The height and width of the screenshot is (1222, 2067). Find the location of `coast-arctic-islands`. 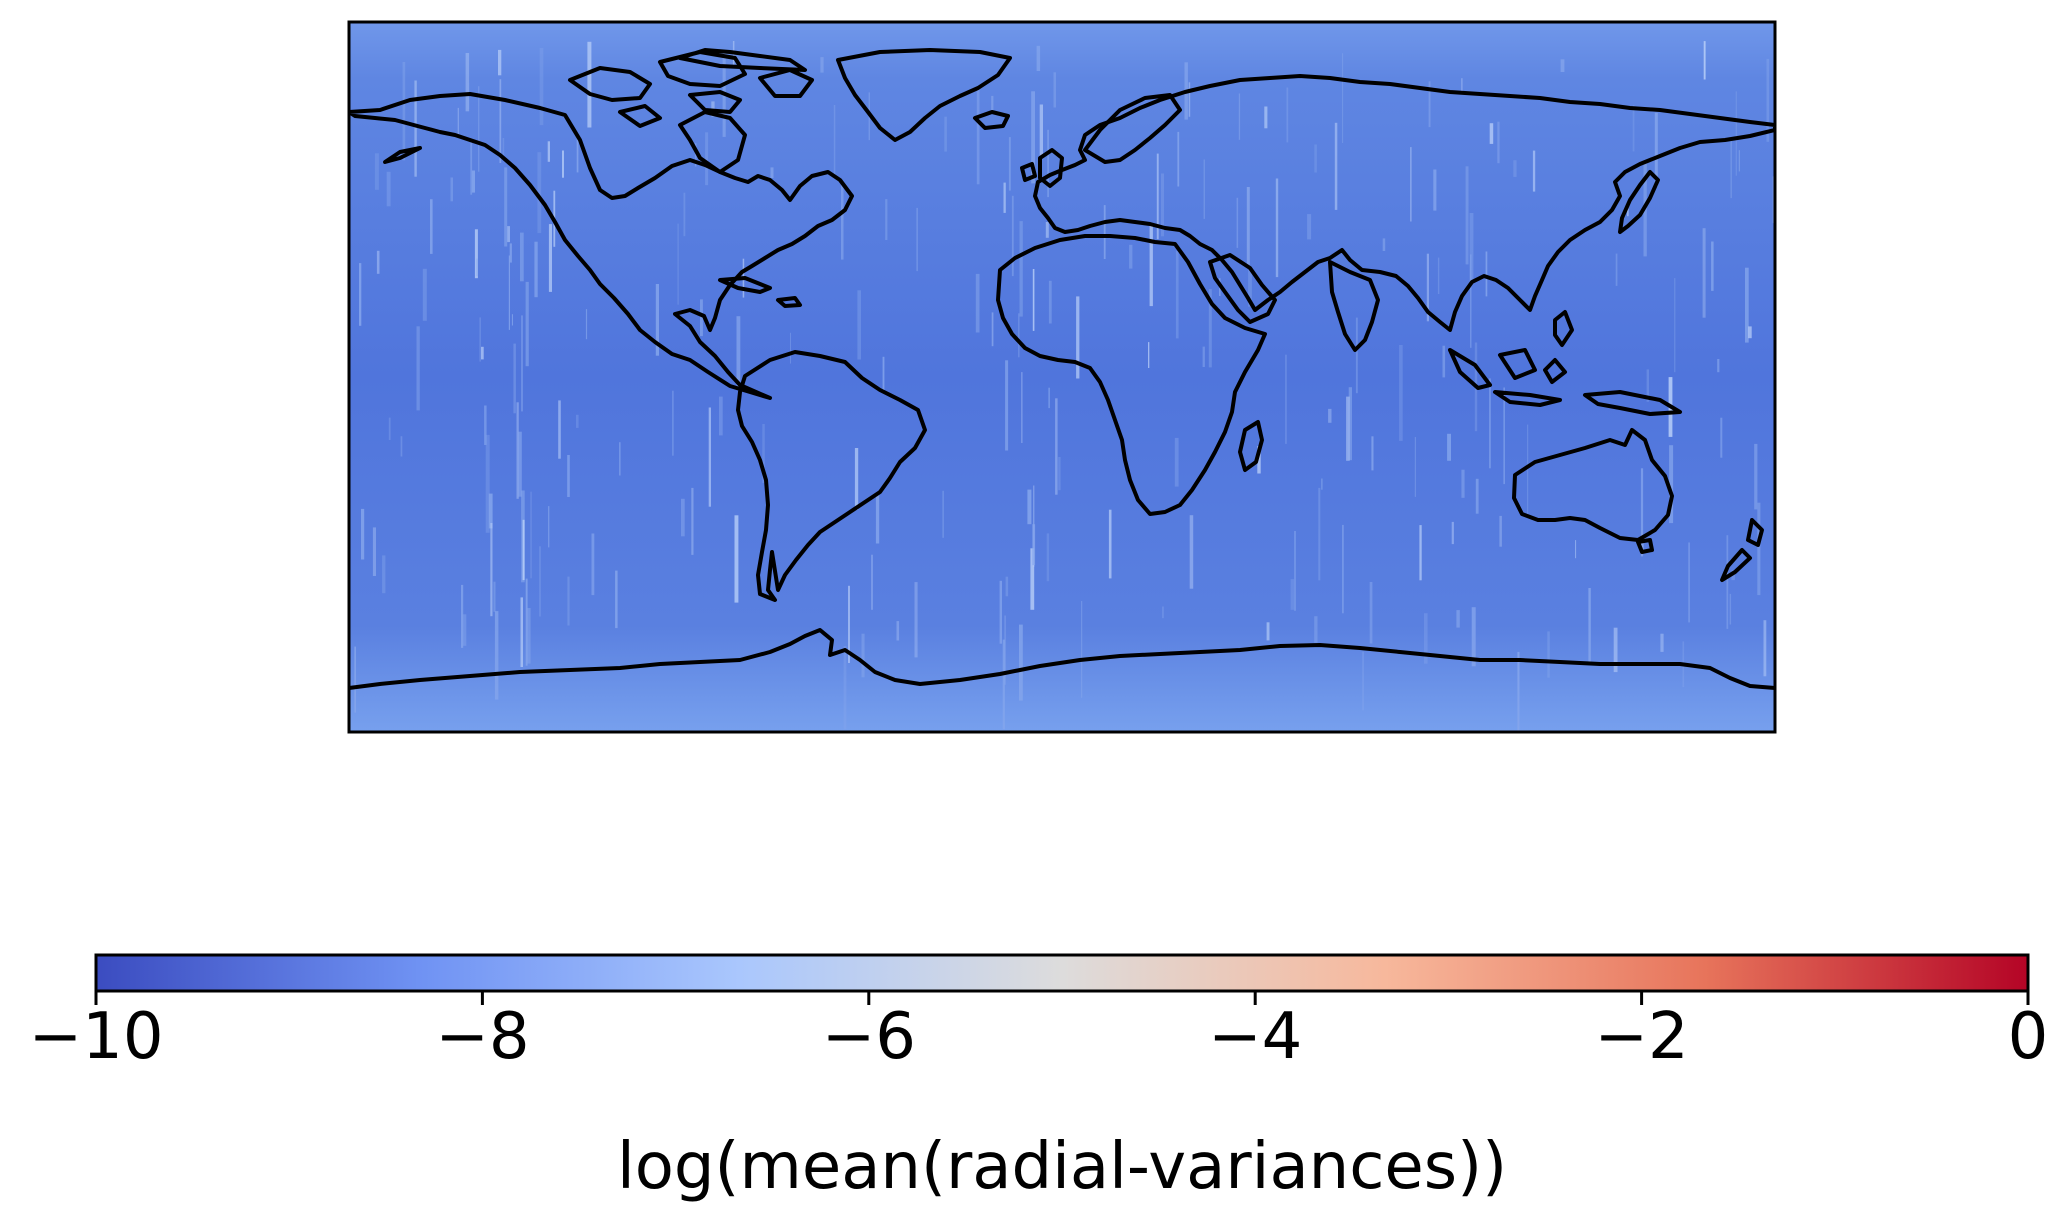

coast-arctic-islands is located at coordinates (691, 88).